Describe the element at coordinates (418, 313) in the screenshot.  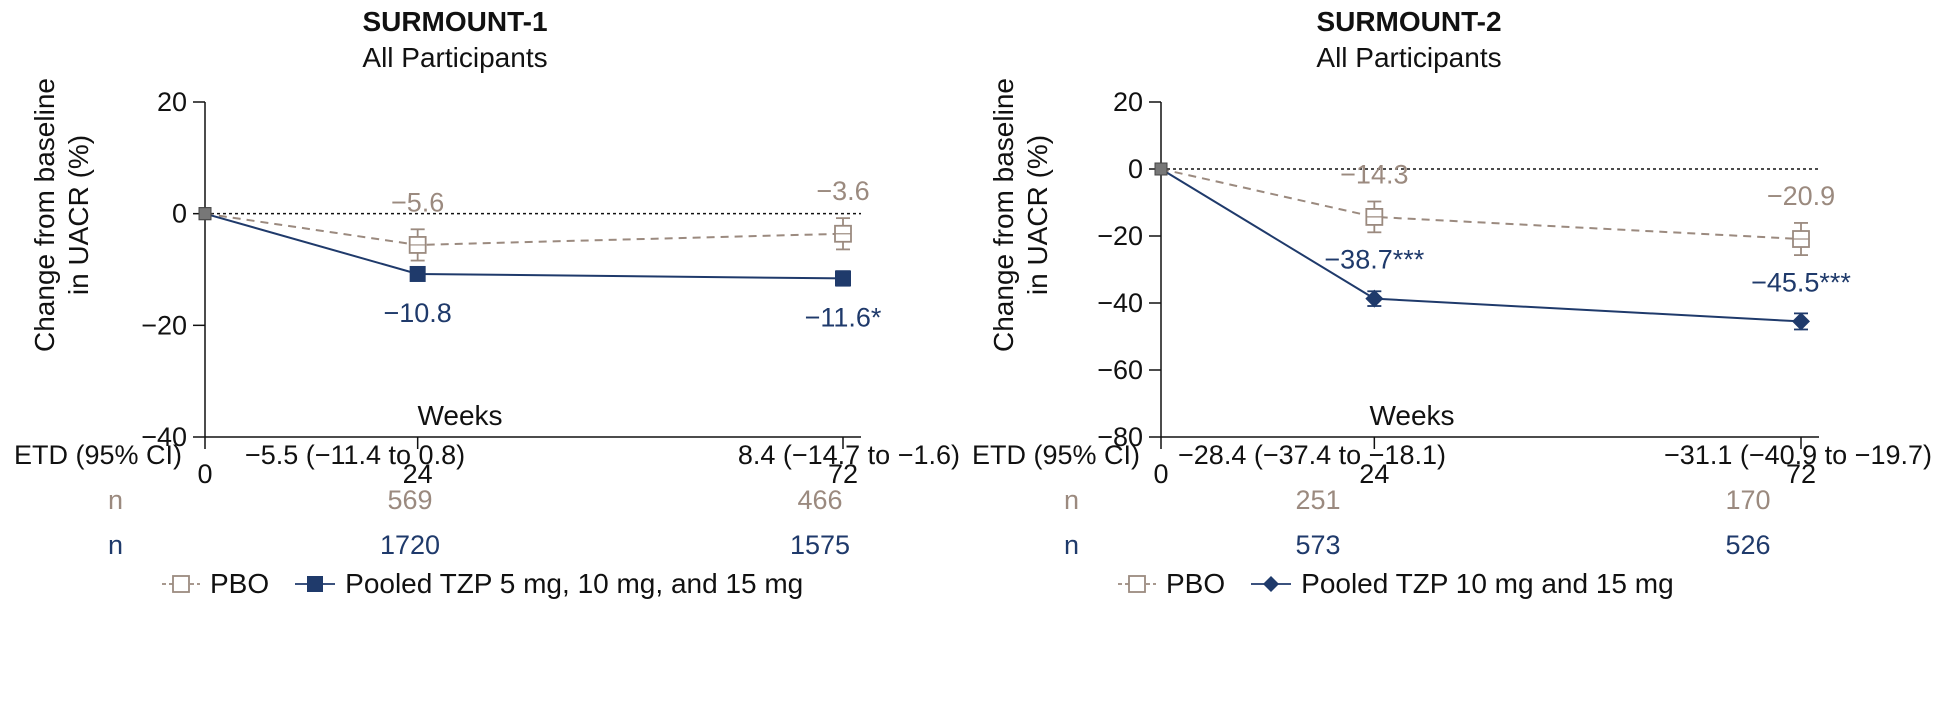
I see `data-label: −10.8` at that location.